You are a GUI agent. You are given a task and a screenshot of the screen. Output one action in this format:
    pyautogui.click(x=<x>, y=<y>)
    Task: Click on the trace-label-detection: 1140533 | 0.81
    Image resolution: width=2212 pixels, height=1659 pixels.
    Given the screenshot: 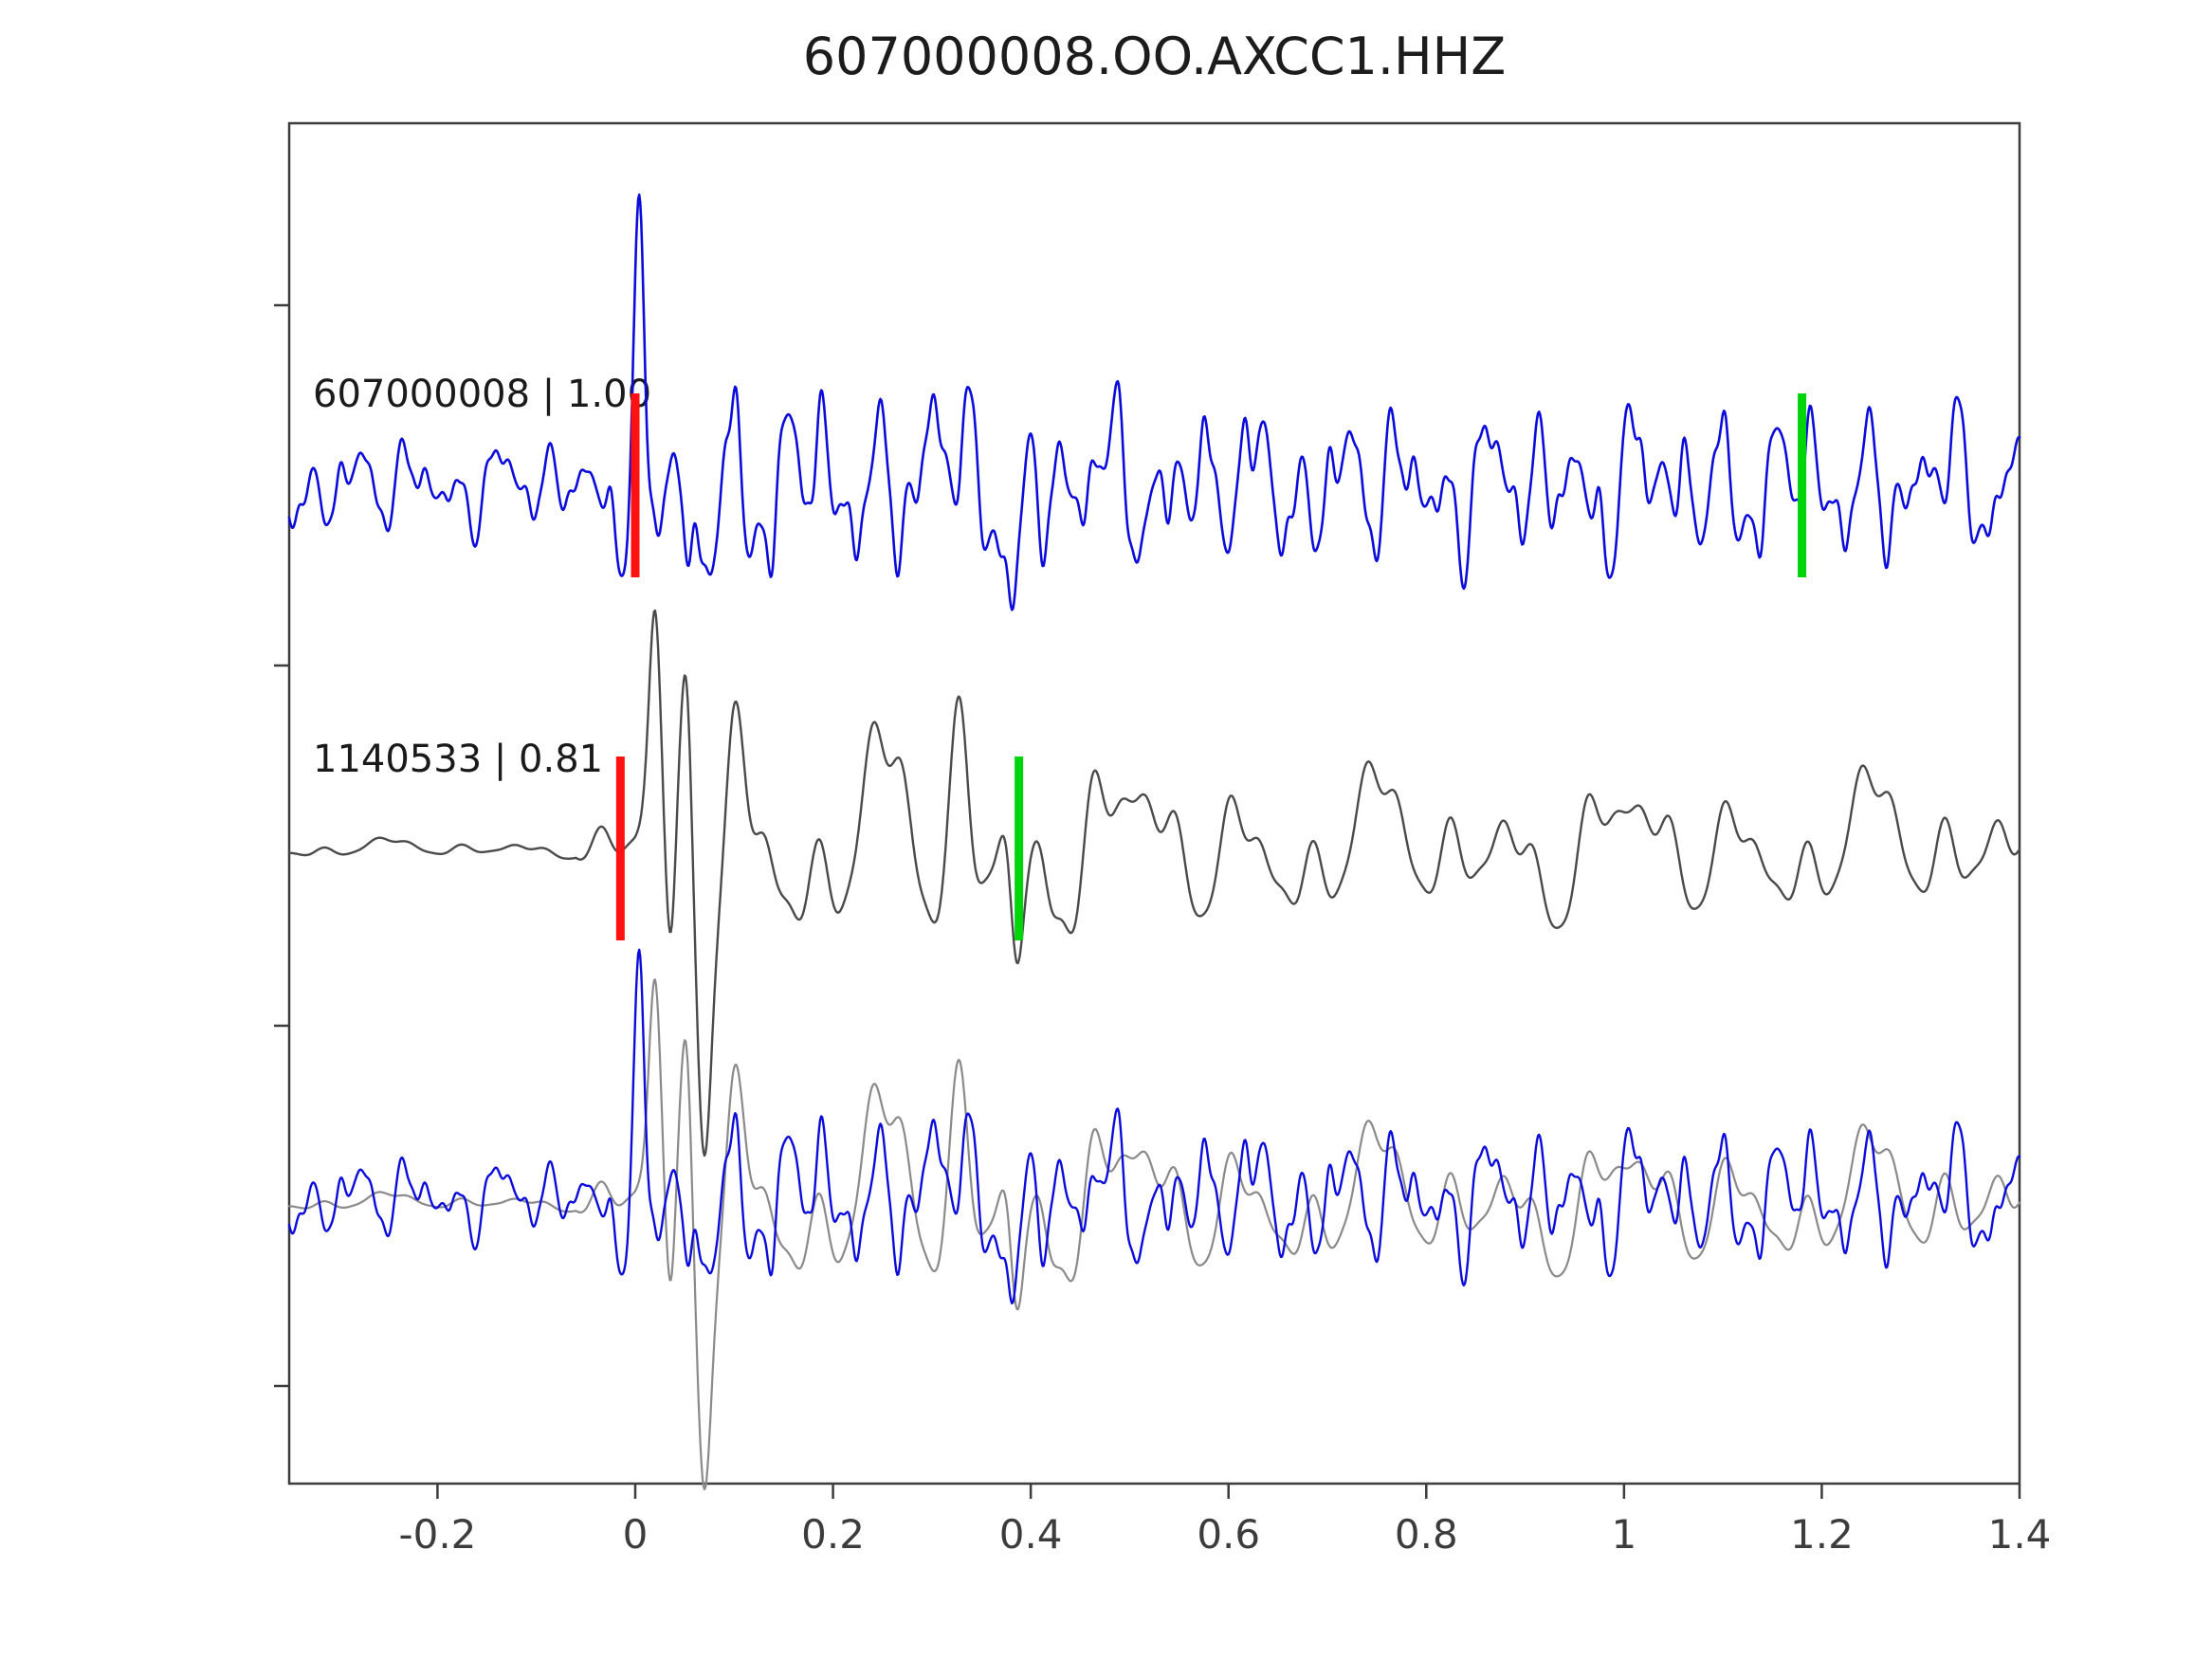 What is the action you would take?
    pyautogui.click(x=458, y=759)
    